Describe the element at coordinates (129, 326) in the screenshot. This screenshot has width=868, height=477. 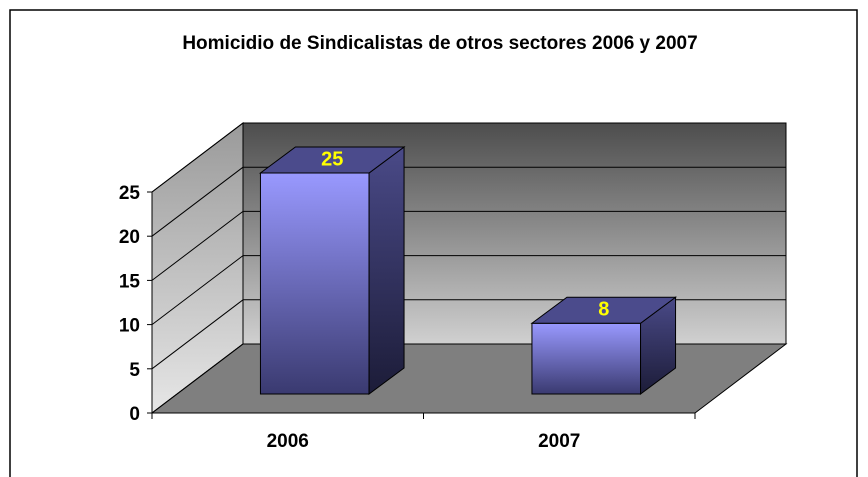
I see `y-tick-label: 10` at that location.